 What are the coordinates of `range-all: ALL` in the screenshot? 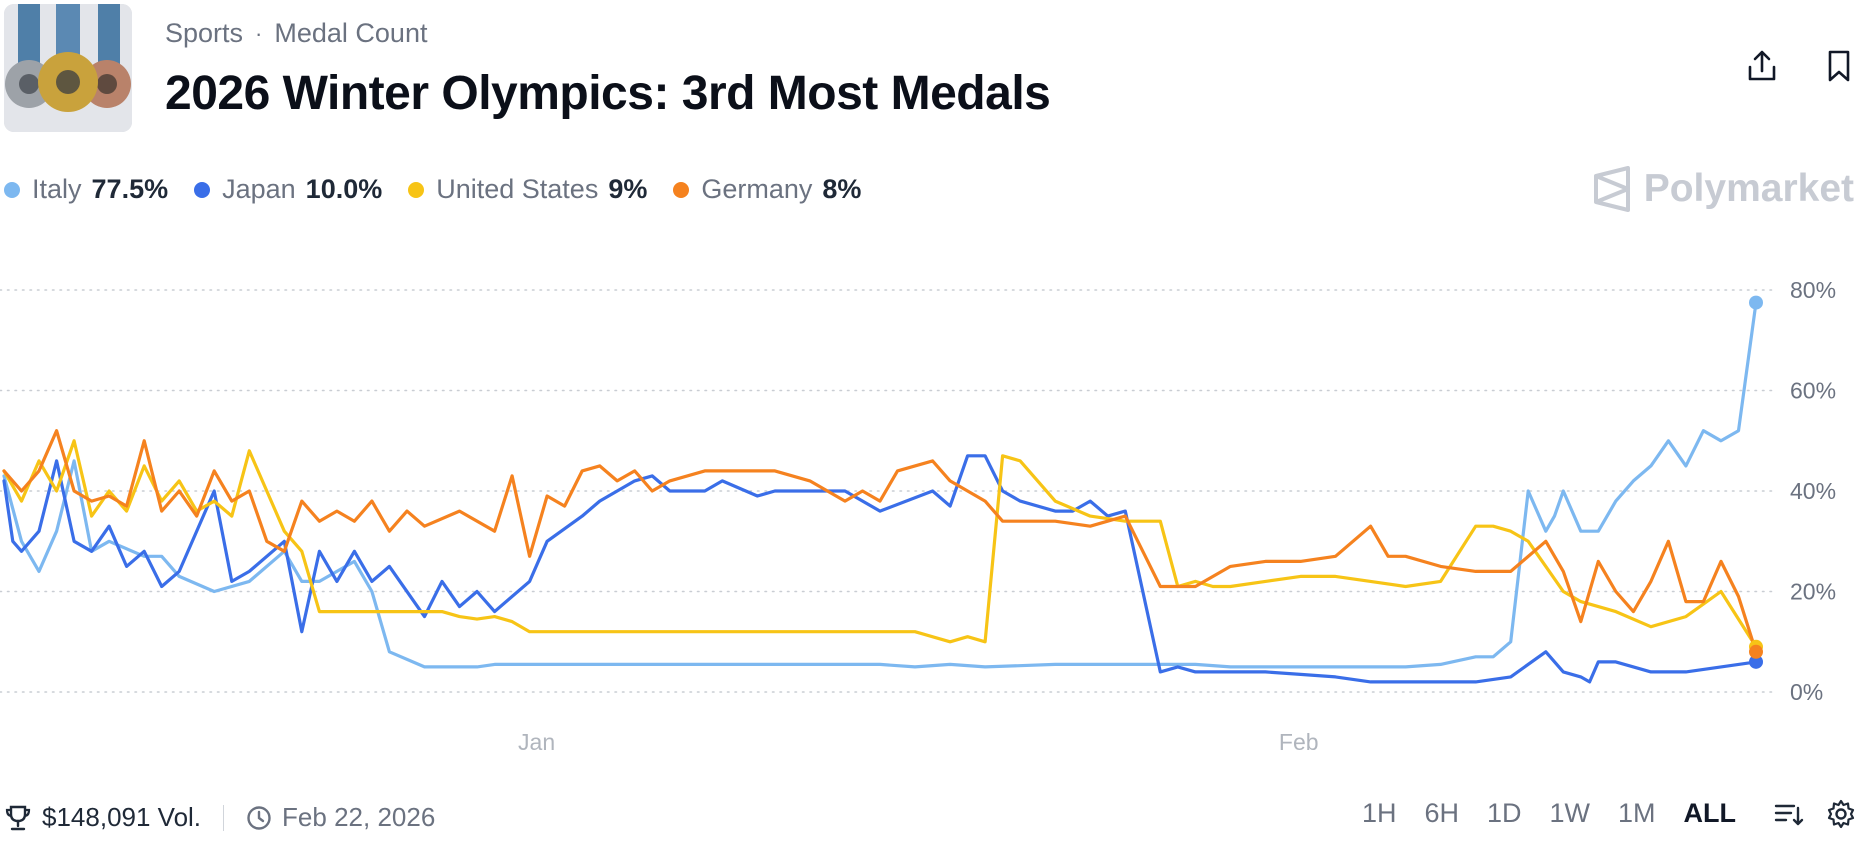 It's located at (1709, 813).